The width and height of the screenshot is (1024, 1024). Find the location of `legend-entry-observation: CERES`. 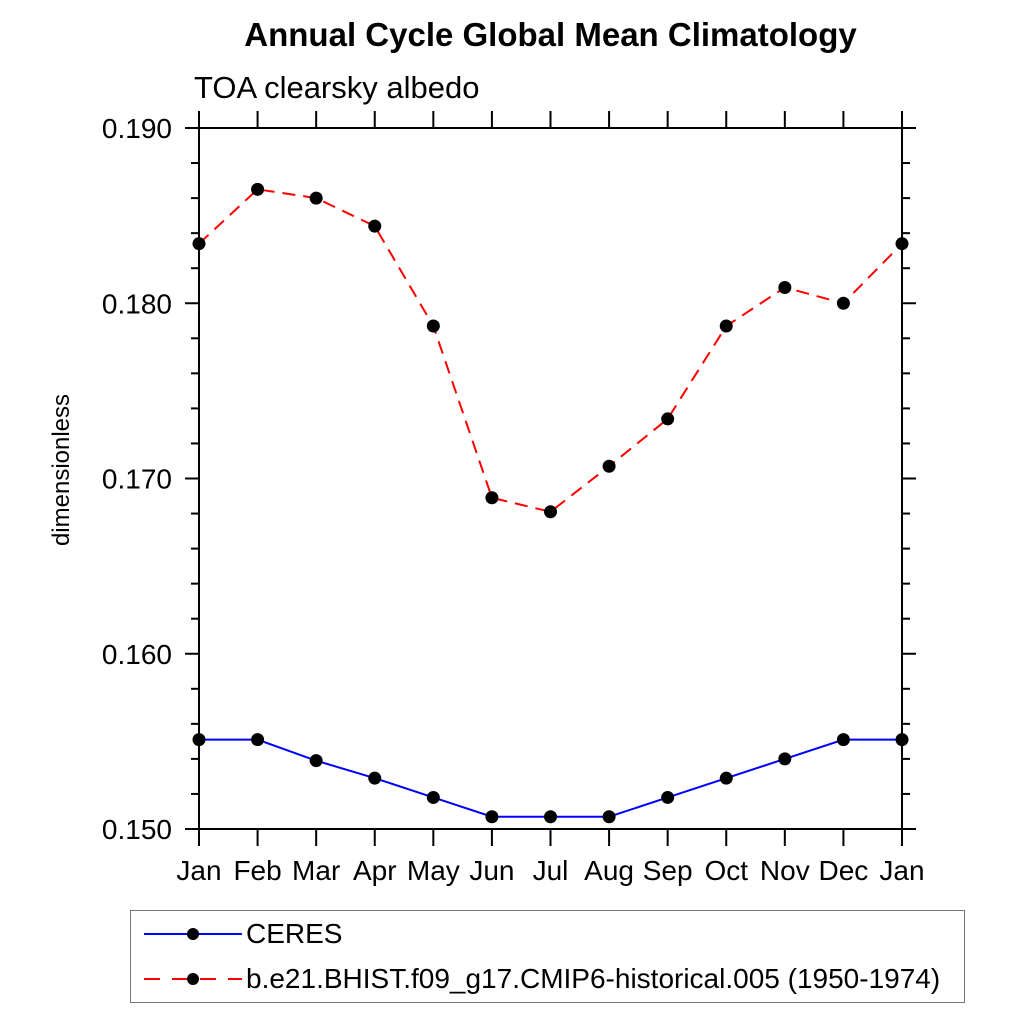

legend-entry-observation: CERES is located at coordinates (237, 933).